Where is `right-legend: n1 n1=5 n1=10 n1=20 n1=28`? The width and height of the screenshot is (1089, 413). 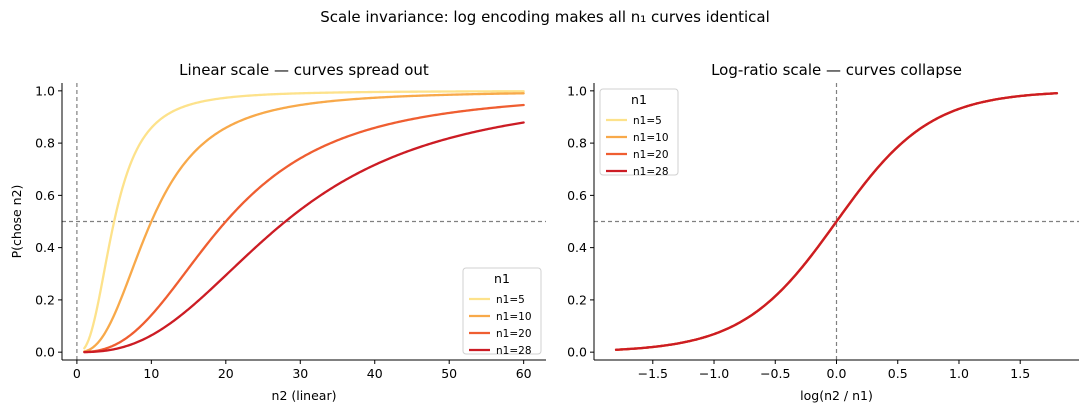 right-legend: n1 n1=5 n1=10 n1=20 n1=28 is located at coordinates (639, 133).